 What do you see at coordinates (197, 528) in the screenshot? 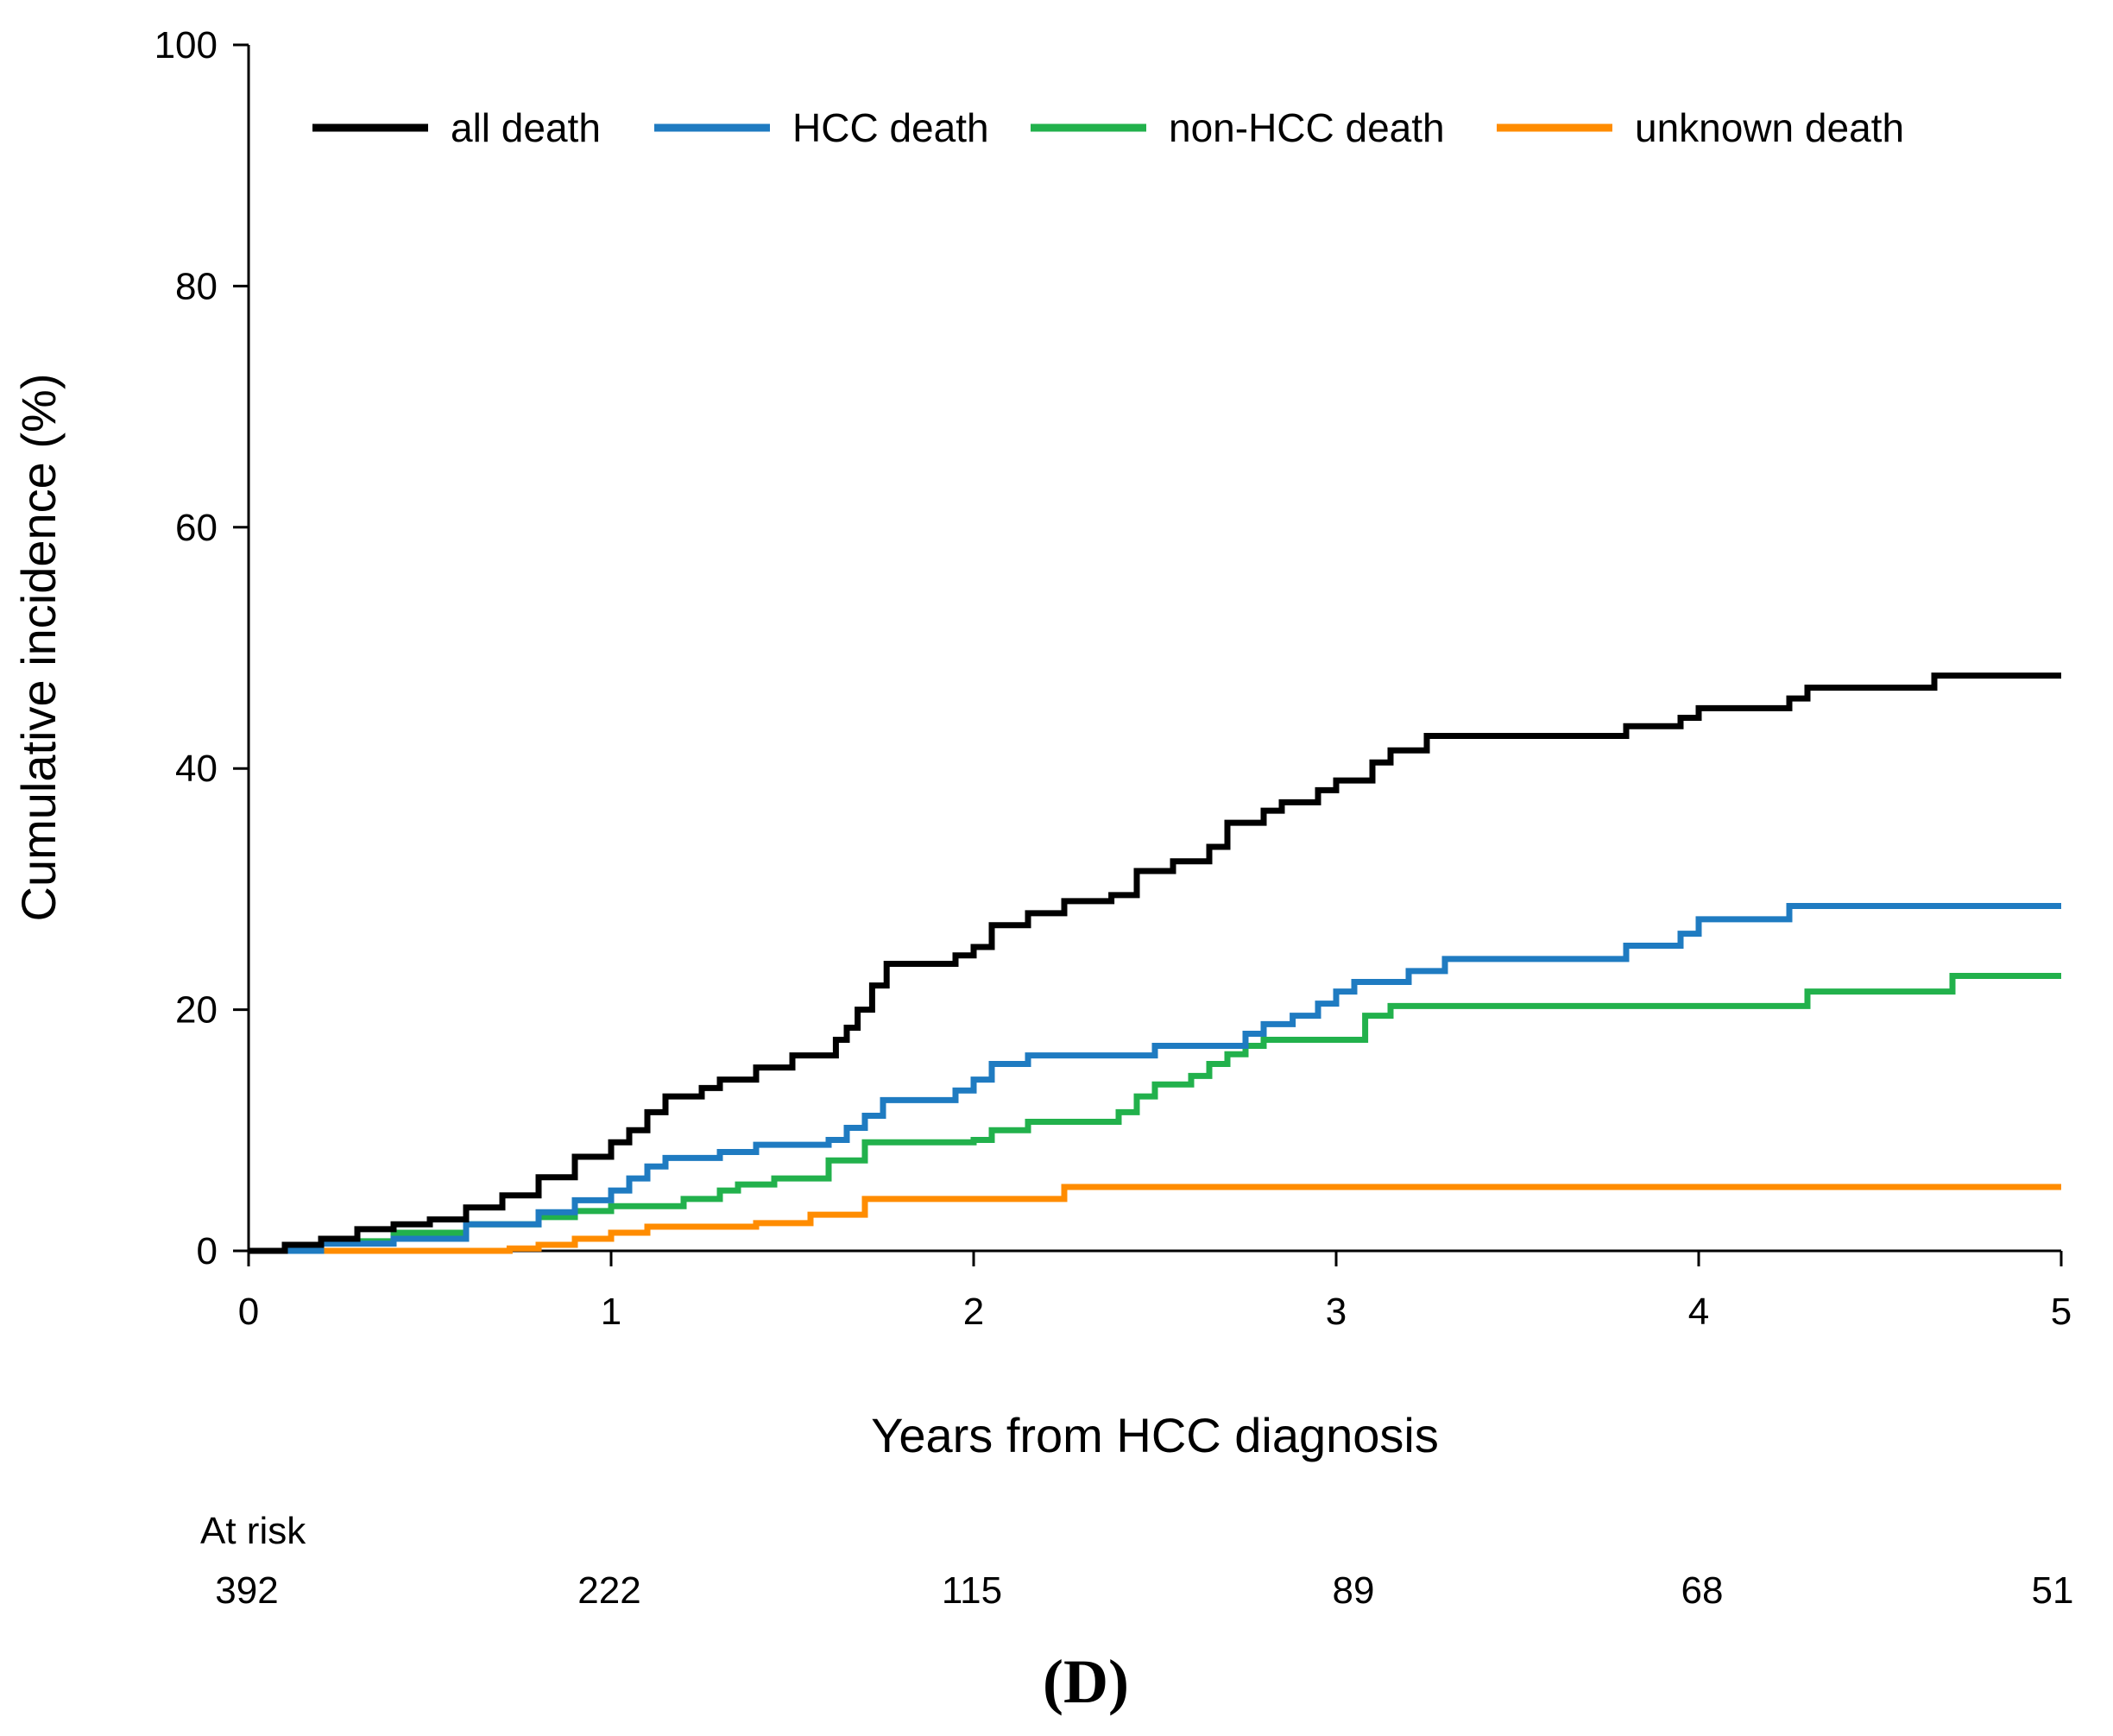
I see `y-tick-label: 60` at bounding box center [197, 528].